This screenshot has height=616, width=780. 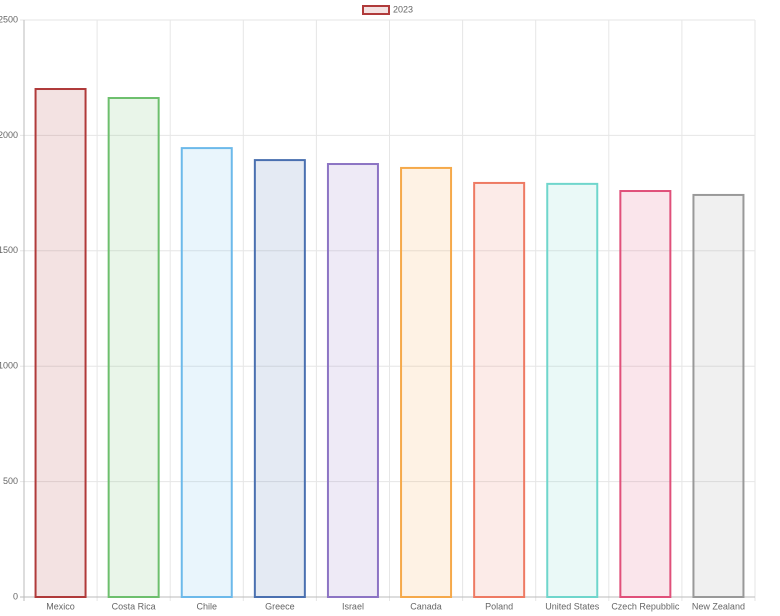 What do you see at coordinates (9, 19) in the screenshot?
I see `y-tick-label: 2500` at bounding box center [9, 19].